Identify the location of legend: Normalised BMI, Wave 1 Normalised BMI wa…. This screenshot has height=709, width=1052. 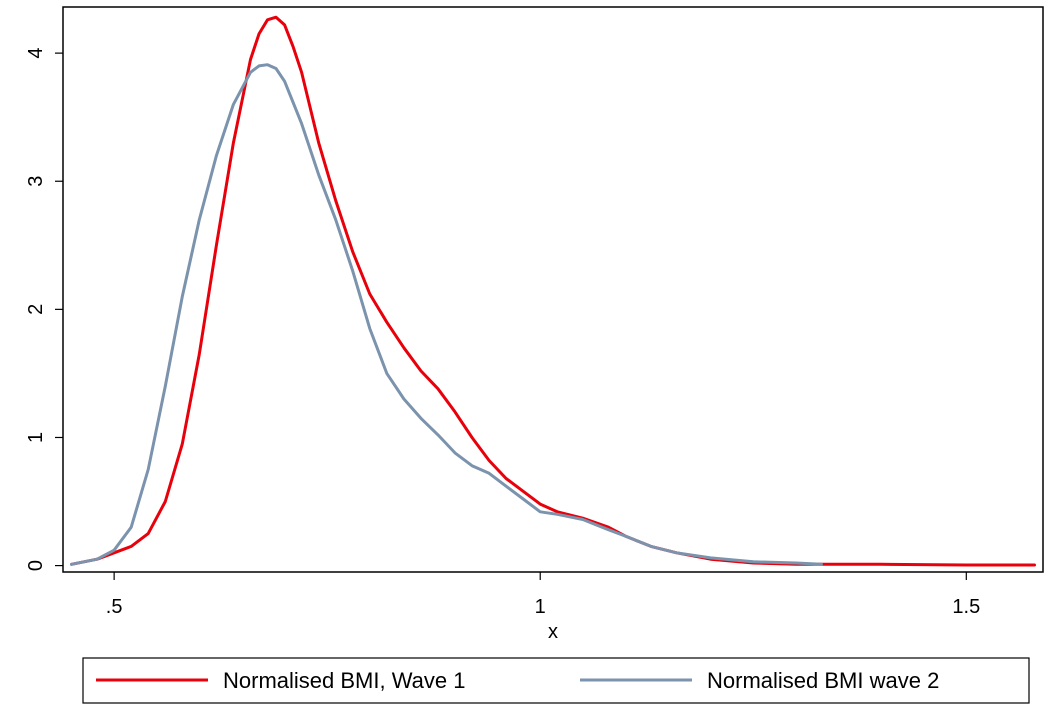
(556, 680).